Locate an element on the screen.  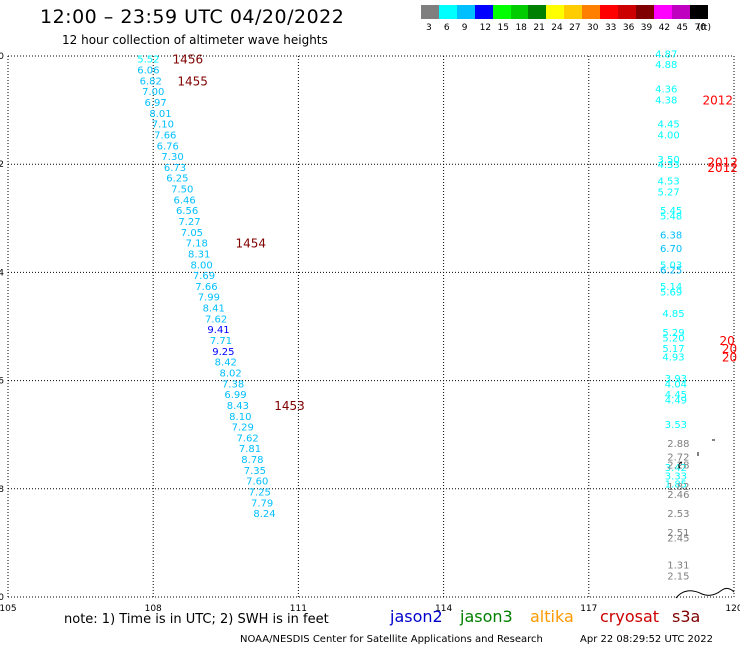
color-swatch-label: 21 is located at coordinates (539, 28).